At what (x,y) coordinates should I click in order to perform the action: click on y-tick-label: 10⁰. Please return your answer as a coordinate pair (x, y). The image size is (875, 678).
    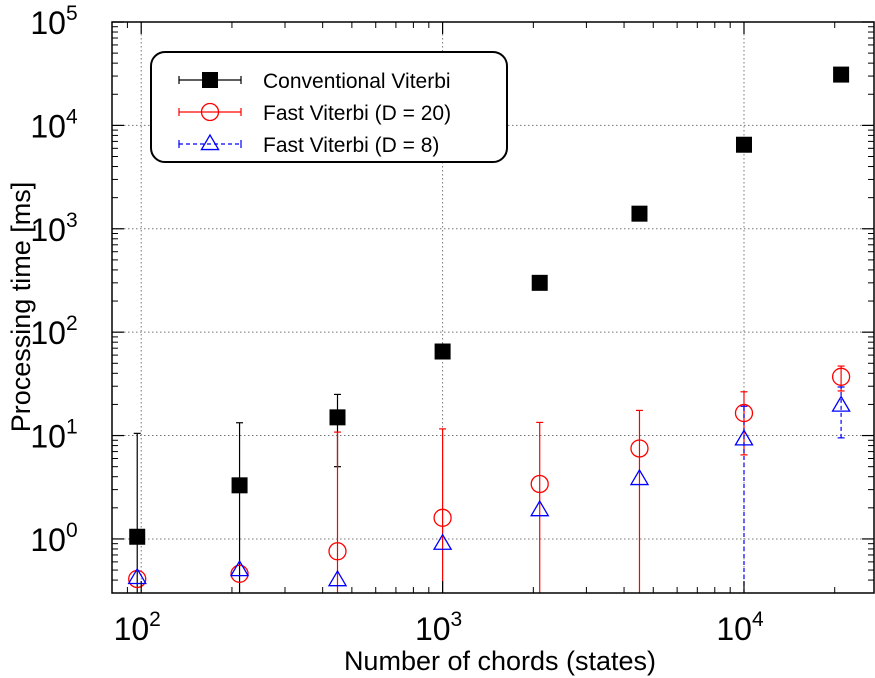
    Looking at the image, I should click on (53, 538).